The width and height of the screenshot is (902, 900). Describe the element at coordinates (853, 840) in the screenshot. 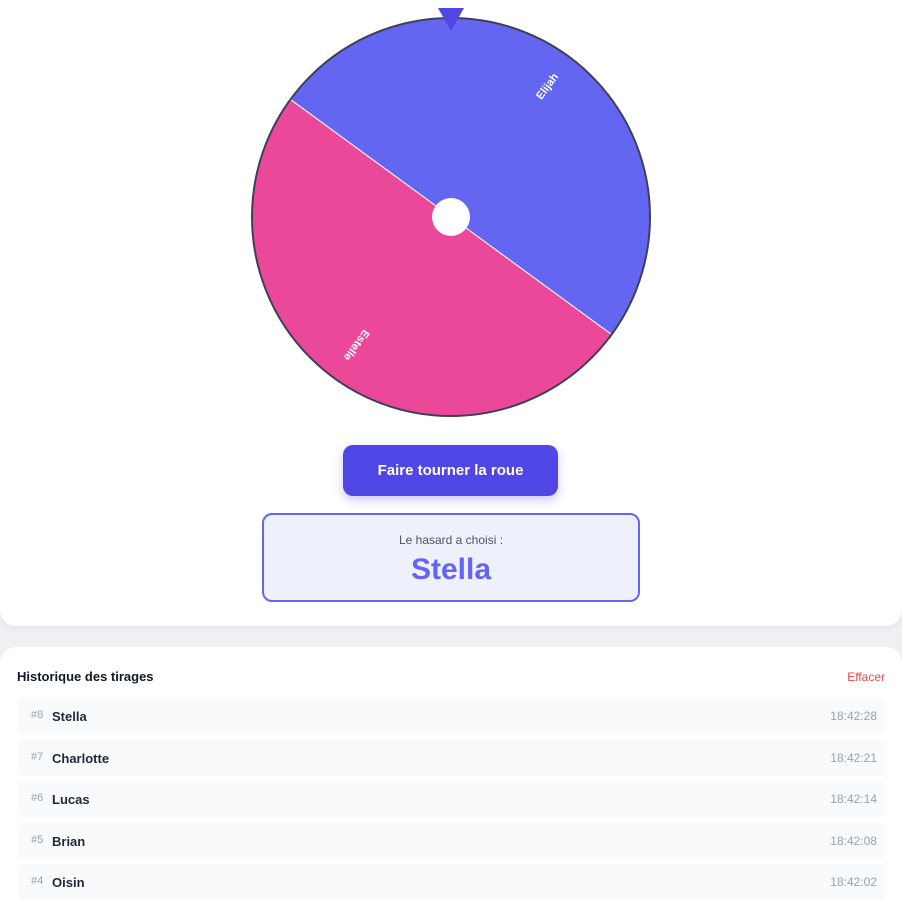

I see `entry-time: 18:42:08` at that location.